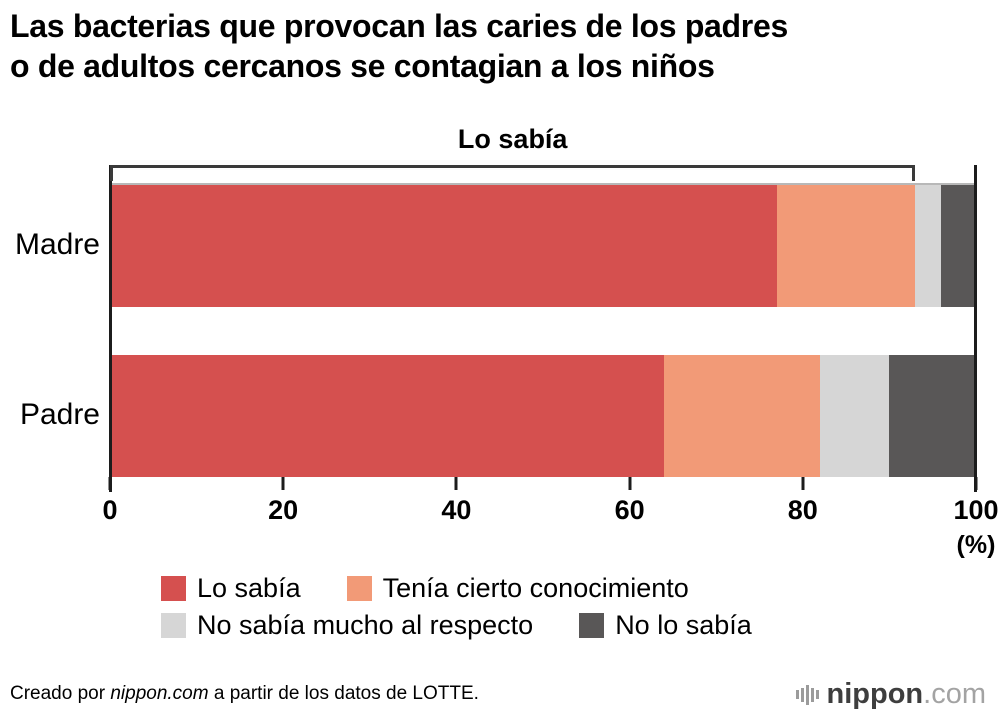 The height and width of the screenshot is (720, 1000). Describe the element at coordinates (283, 510) in the screenshot. I see `x-axis-tick-label: 20` at that location.